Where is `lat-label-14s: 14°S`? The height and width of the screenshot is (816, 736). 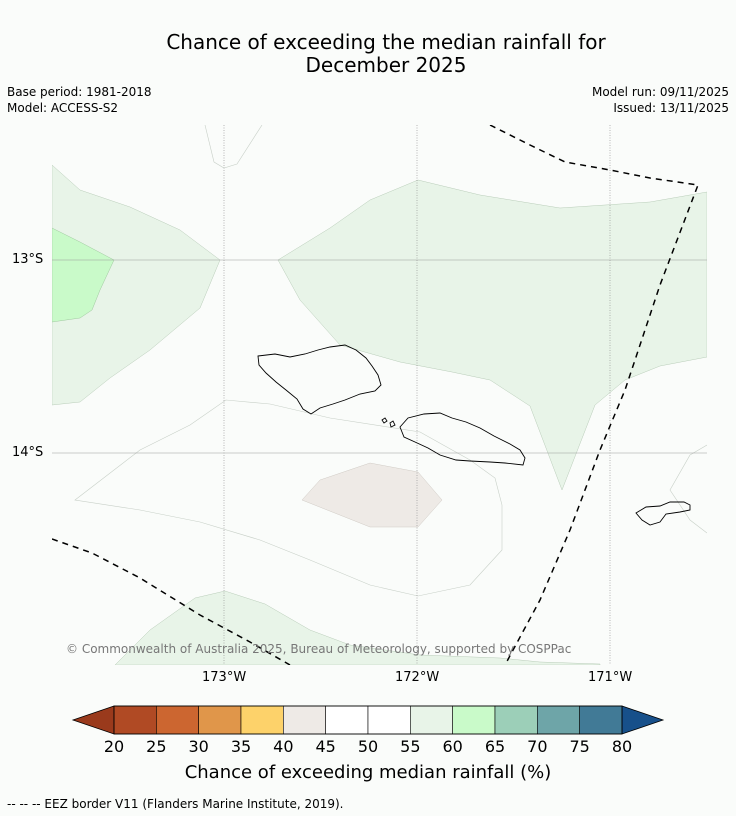 lat-label-14s: 14°S is located at coordinates (28, 452).